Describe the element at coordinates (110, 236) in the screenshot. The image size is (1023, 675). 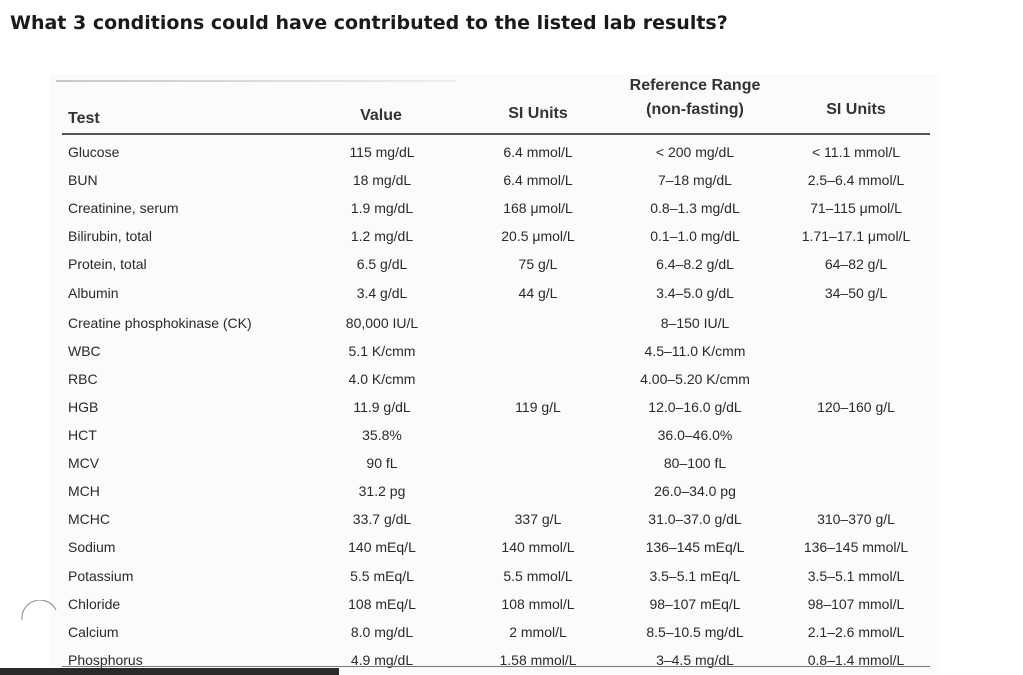
I see `cell-test: Bilirubin, total` at that location.